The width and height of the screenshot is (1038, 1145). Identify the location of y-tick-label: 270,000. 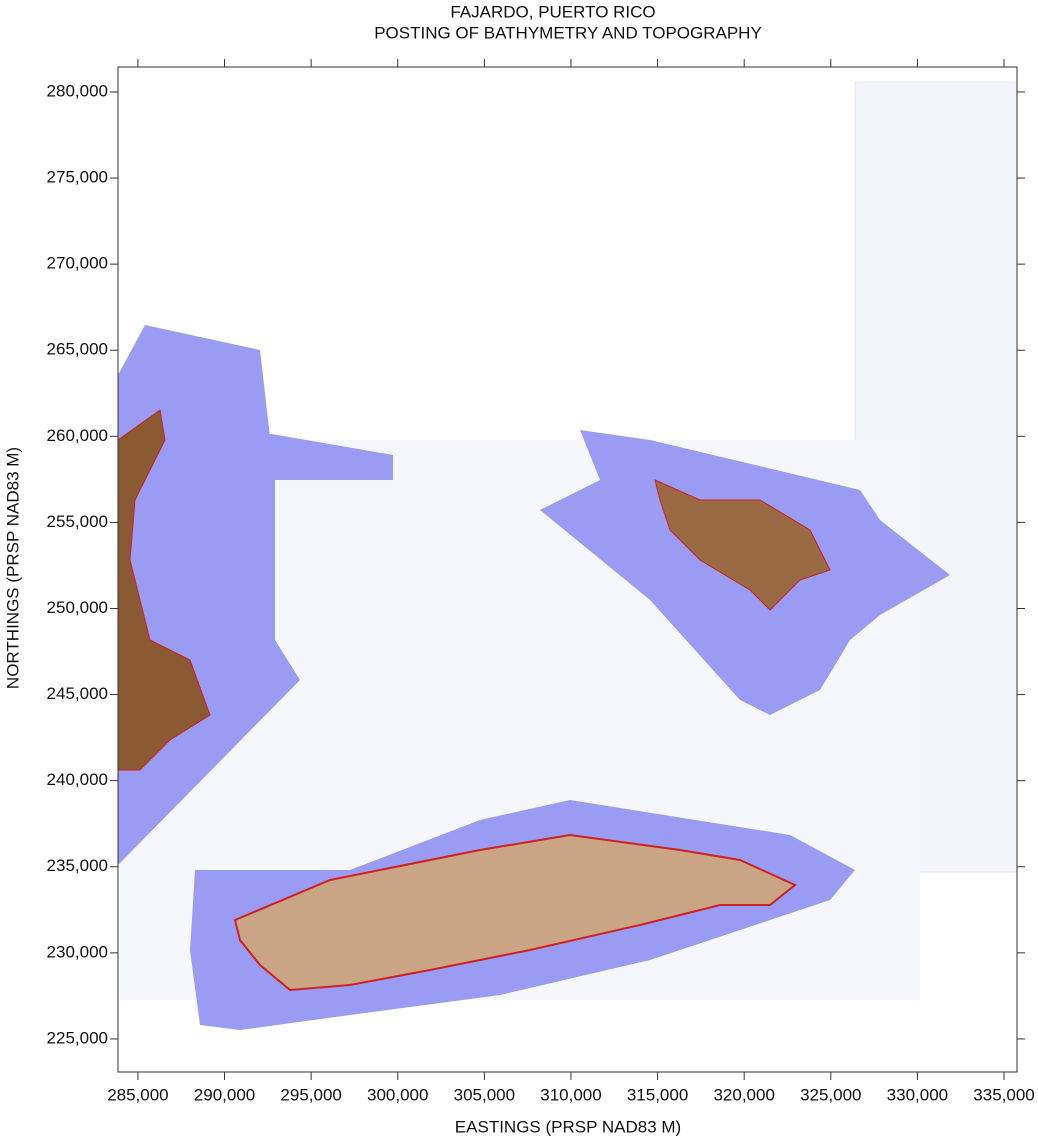
(77, 263).